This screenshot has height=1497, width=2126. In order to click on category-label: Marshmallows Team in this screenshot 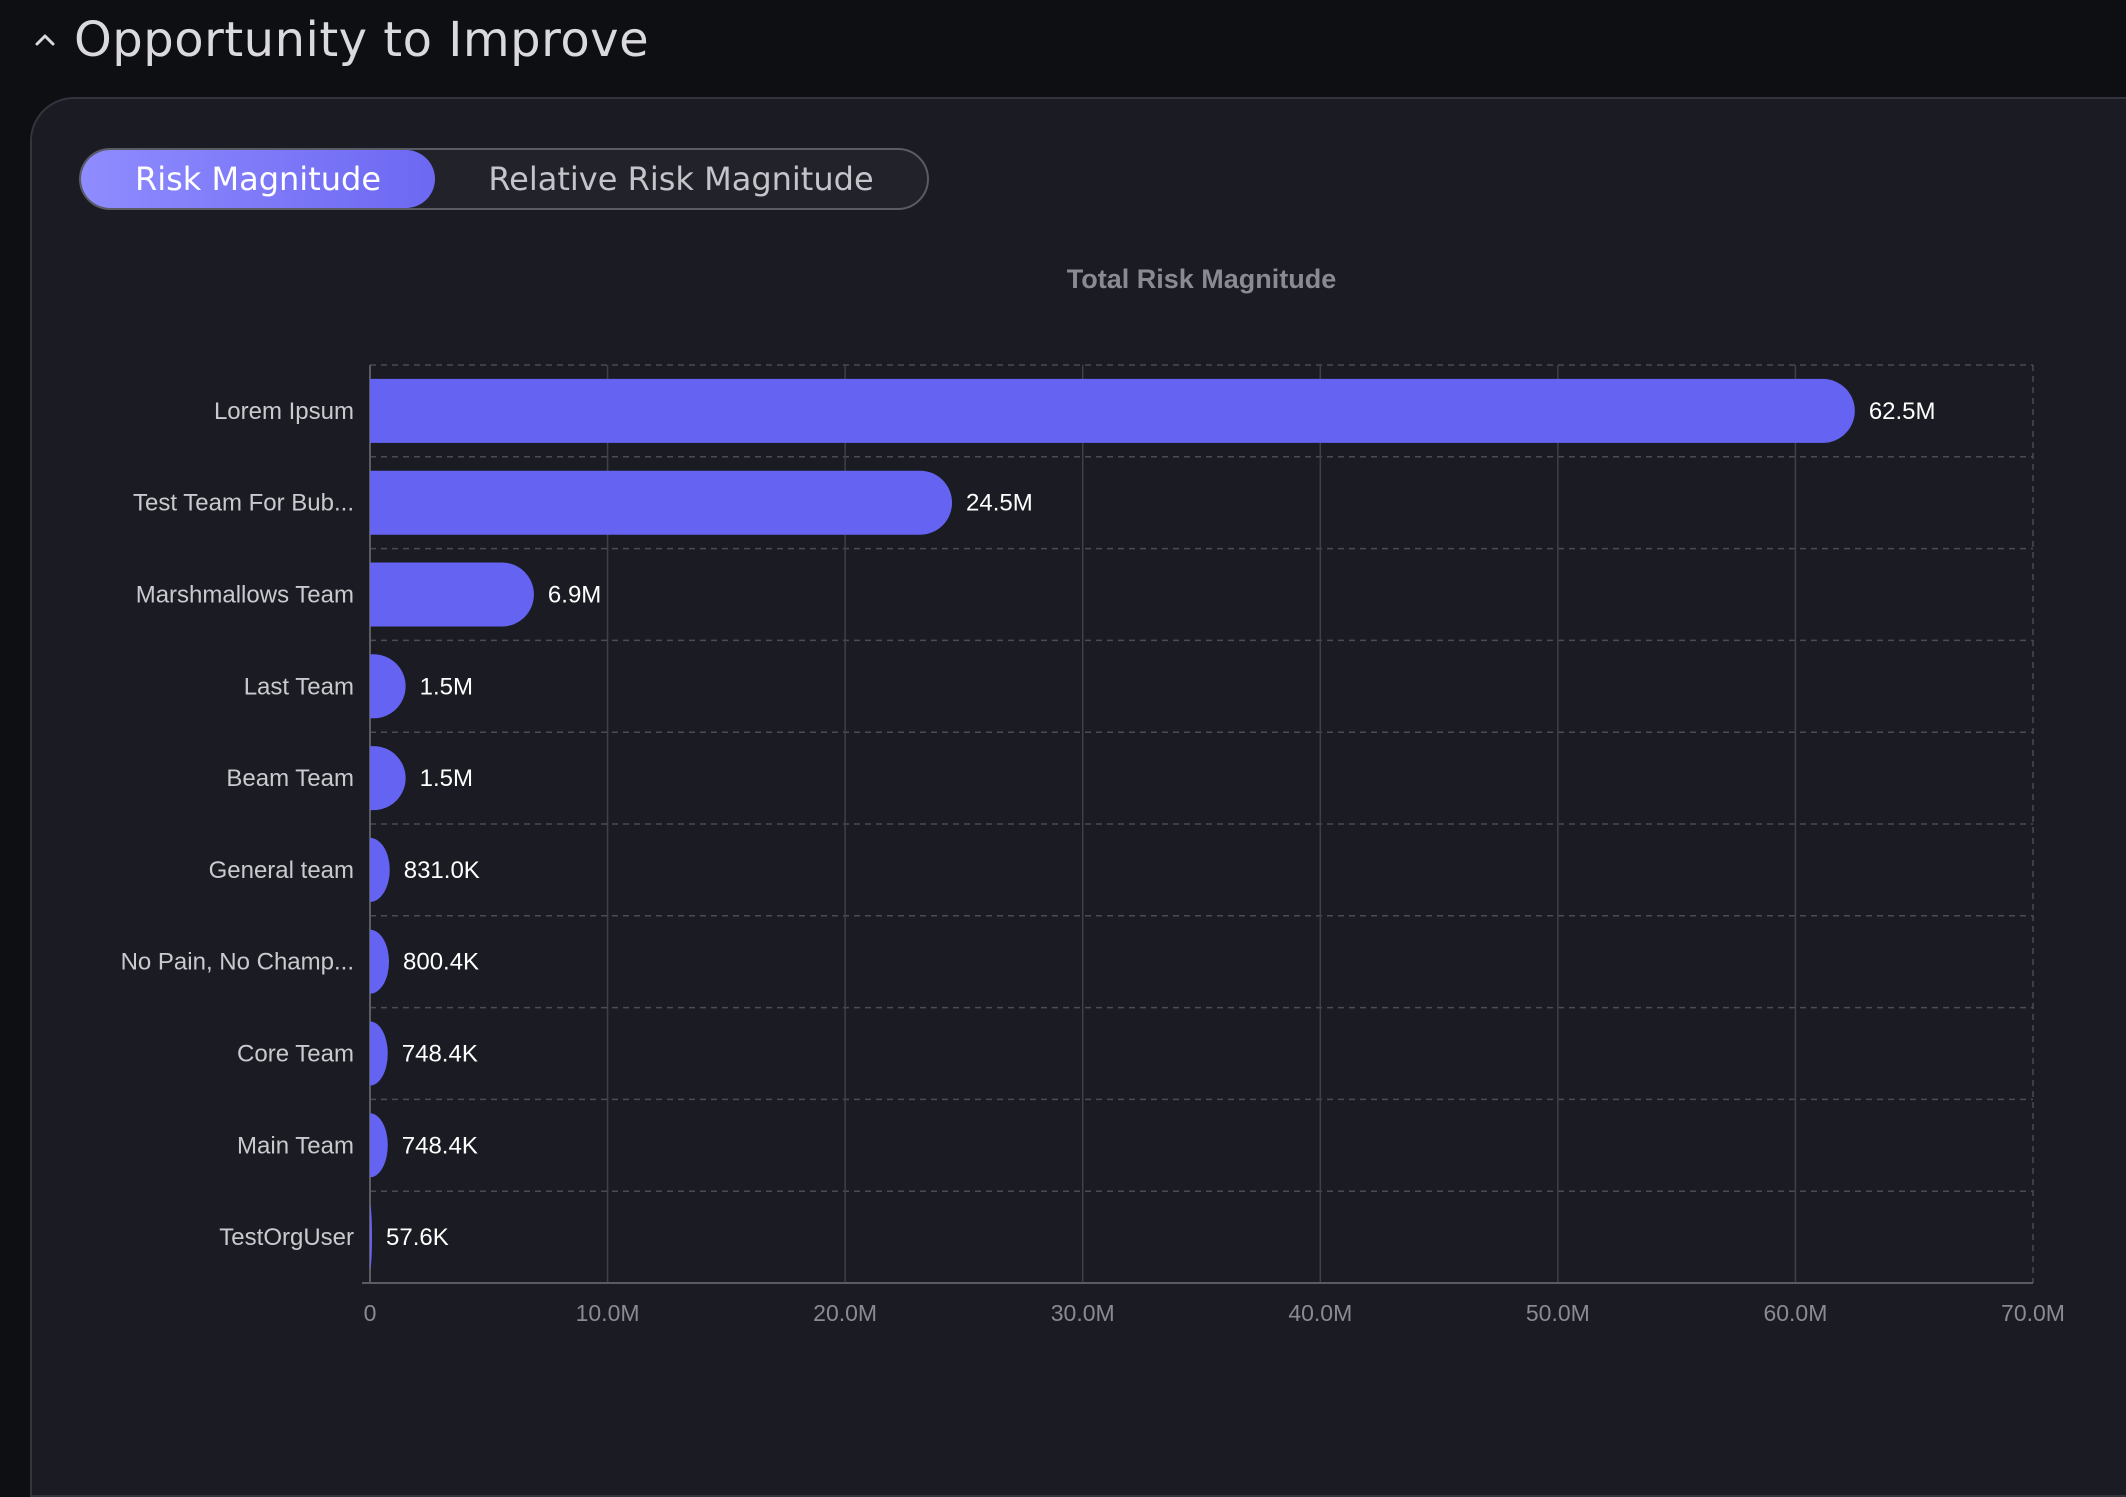, I will do `click(245, 595)`.